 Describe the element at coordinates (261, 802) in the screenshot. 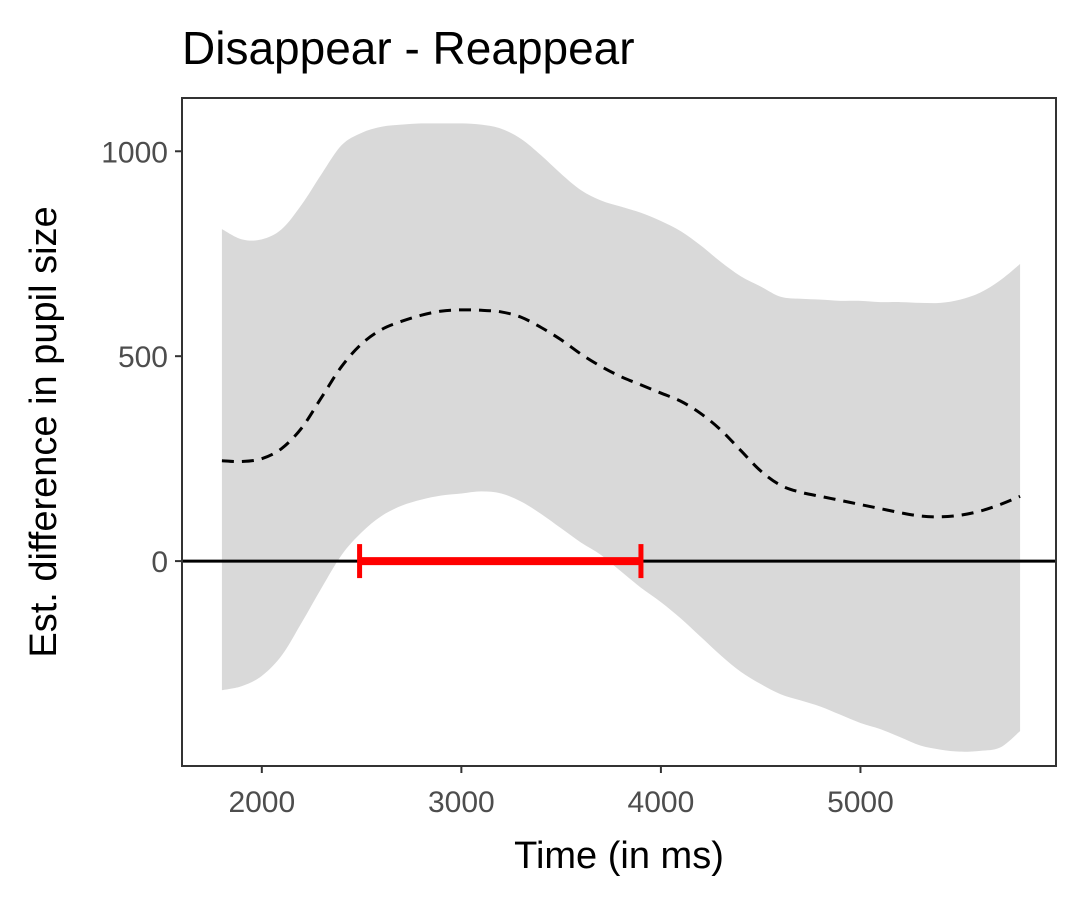

I see `x-tick-label-2000: 2000` at that location.